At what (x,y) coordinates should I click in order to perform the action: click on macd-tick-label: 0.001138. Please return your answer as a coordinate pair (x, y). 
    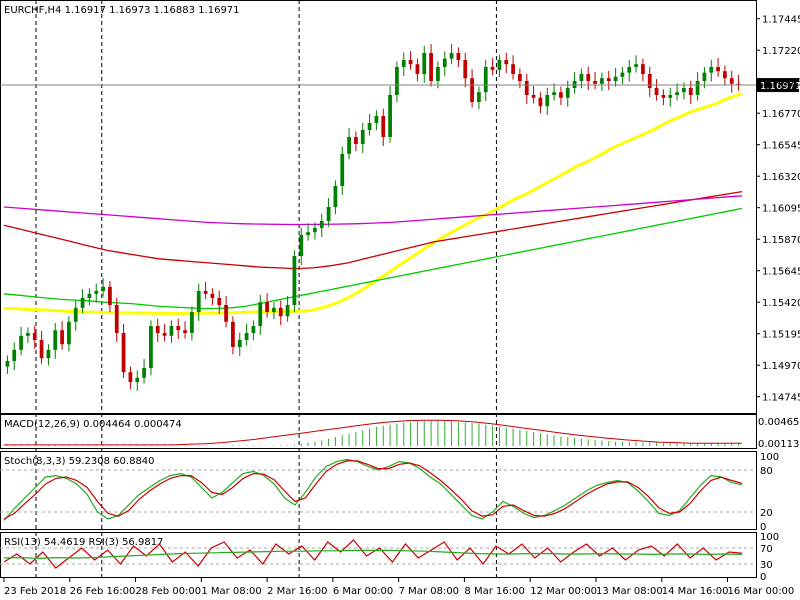
    Looking at the image, I should click on (779, 444).